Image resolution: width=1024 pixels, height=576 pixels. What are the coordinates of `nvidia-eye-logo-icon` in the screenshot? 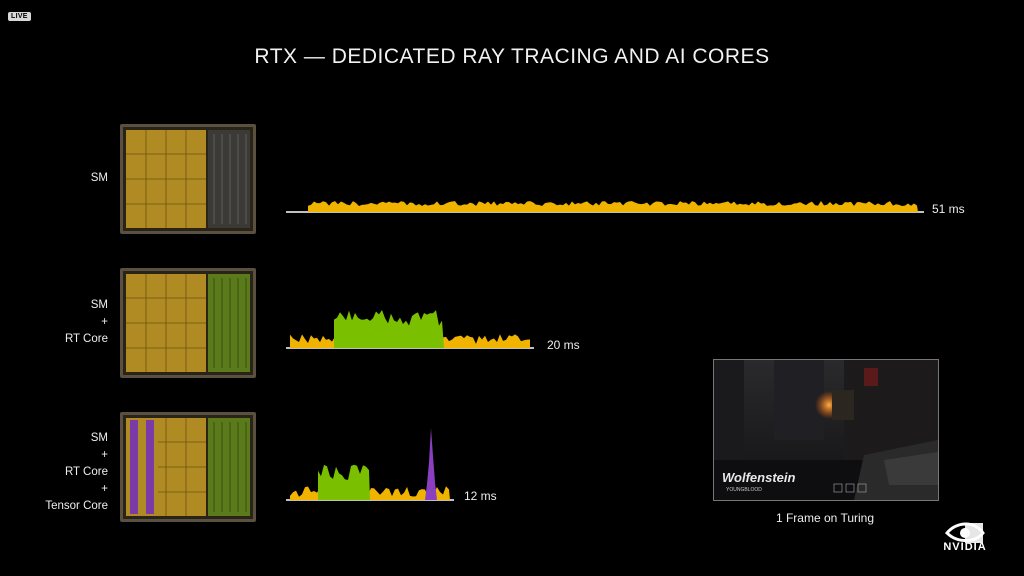 It's located at (964, 532).